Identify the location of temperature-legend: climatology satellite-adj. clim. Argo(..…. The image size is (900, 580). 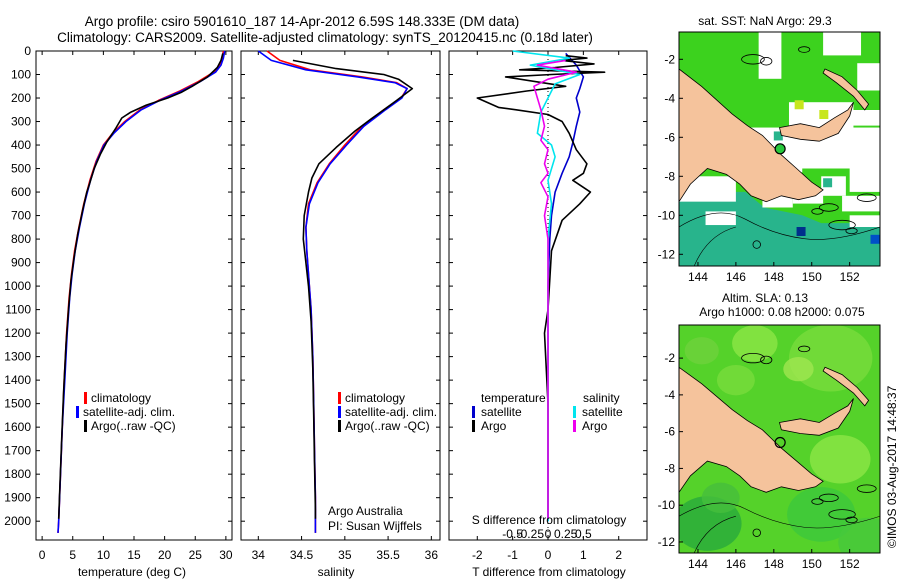
(126, 412).